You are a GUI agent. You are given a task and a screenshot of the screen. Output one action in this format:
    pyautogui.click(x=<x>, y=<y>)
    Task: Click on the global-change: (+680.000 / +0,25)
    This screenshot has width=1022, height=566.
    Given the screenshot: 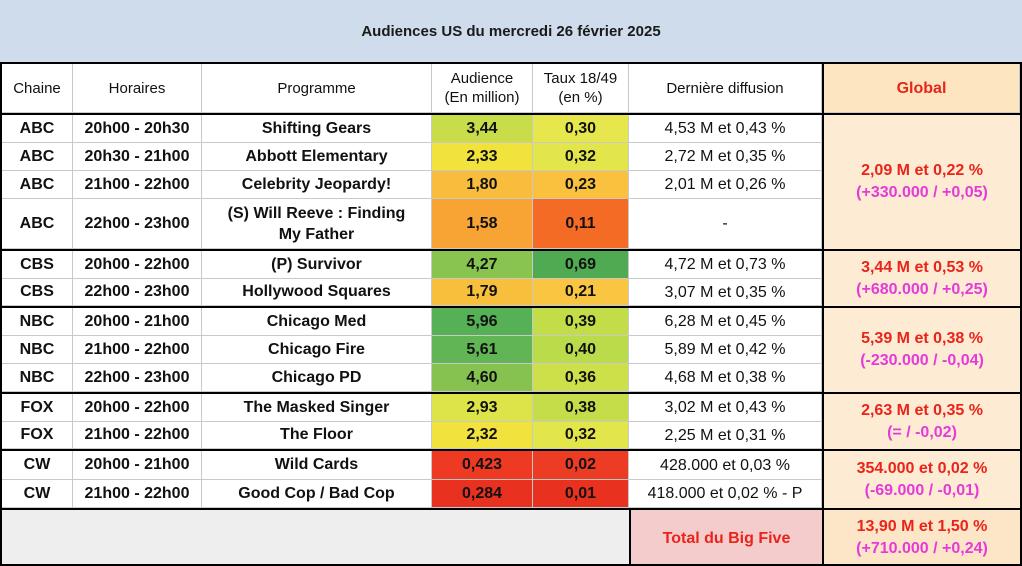 What is the action you would take?
    pyautogui.click(x=922, y=289)
    